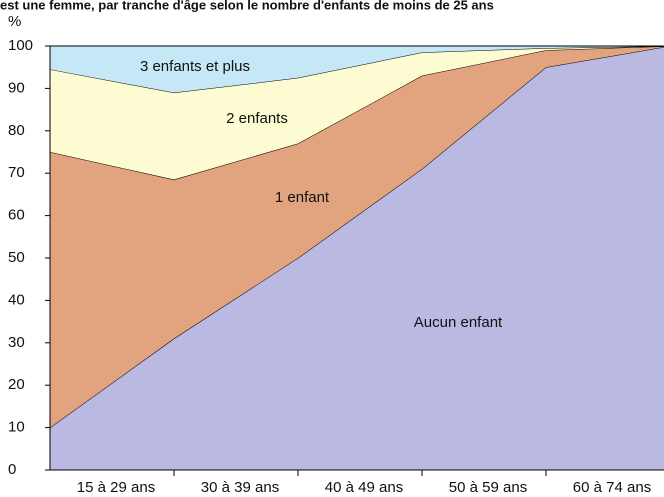 This screenshot has height=497, width=664. What do you see at coordinates (16, 87) in the screenshot?
I see `y-tick-label: 90` at bounding box center [16, 87].